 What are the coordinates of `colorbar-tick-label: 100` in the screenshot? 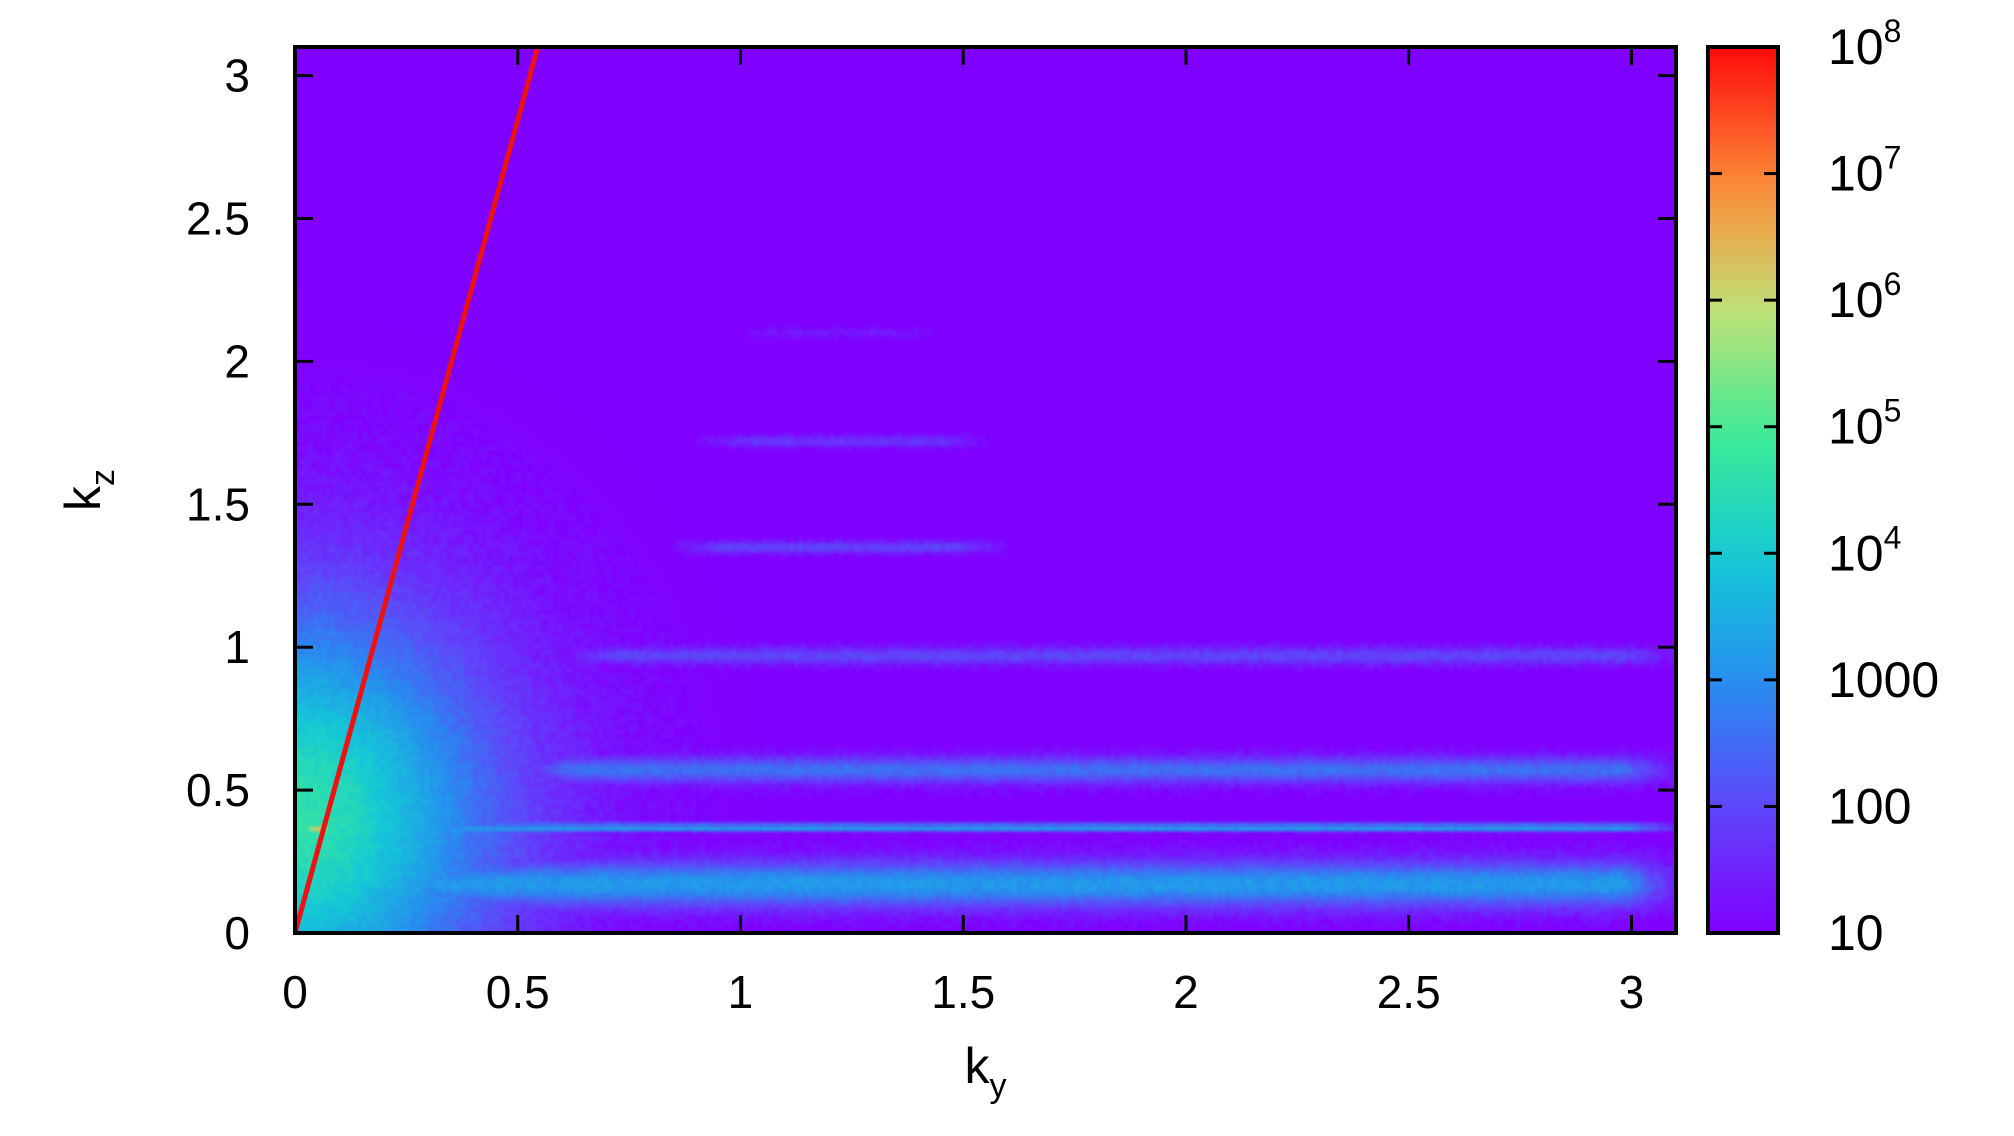 It's located at (1869, 806).